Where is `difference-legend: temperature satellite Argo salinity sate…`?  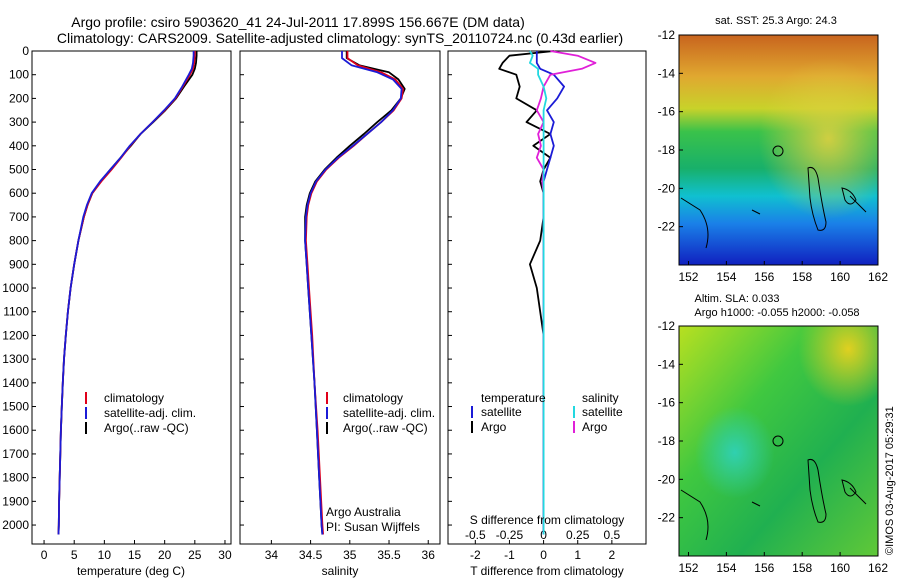 difference-legend: temperature satellite Argo salinity sate… is located at coordinates (547, 412).